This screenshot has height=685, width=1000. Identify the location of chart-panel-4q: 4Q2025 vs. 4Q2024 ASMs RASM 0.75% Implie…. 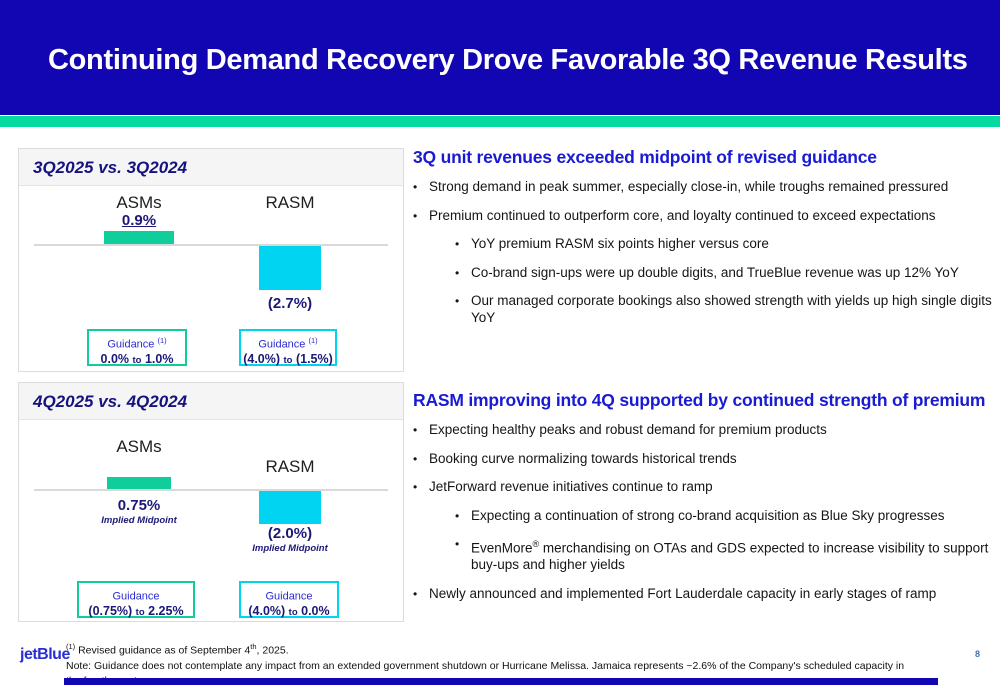
(211, 502).